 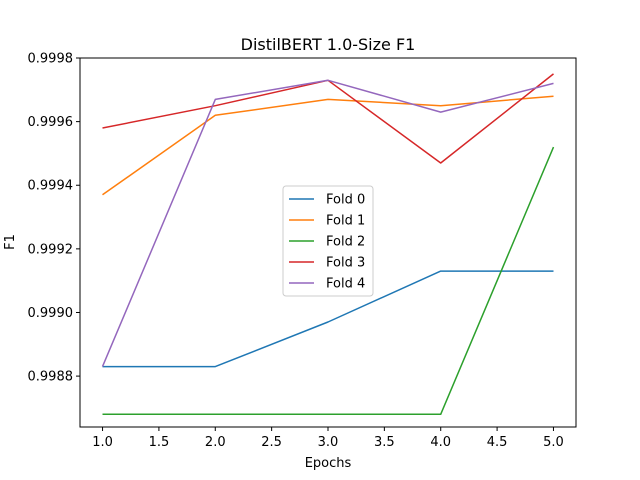 What do you see at coordinates (345, 242) in the screenshot?
I see `legend-label: Fold 2` at bounding box center [345, 242].